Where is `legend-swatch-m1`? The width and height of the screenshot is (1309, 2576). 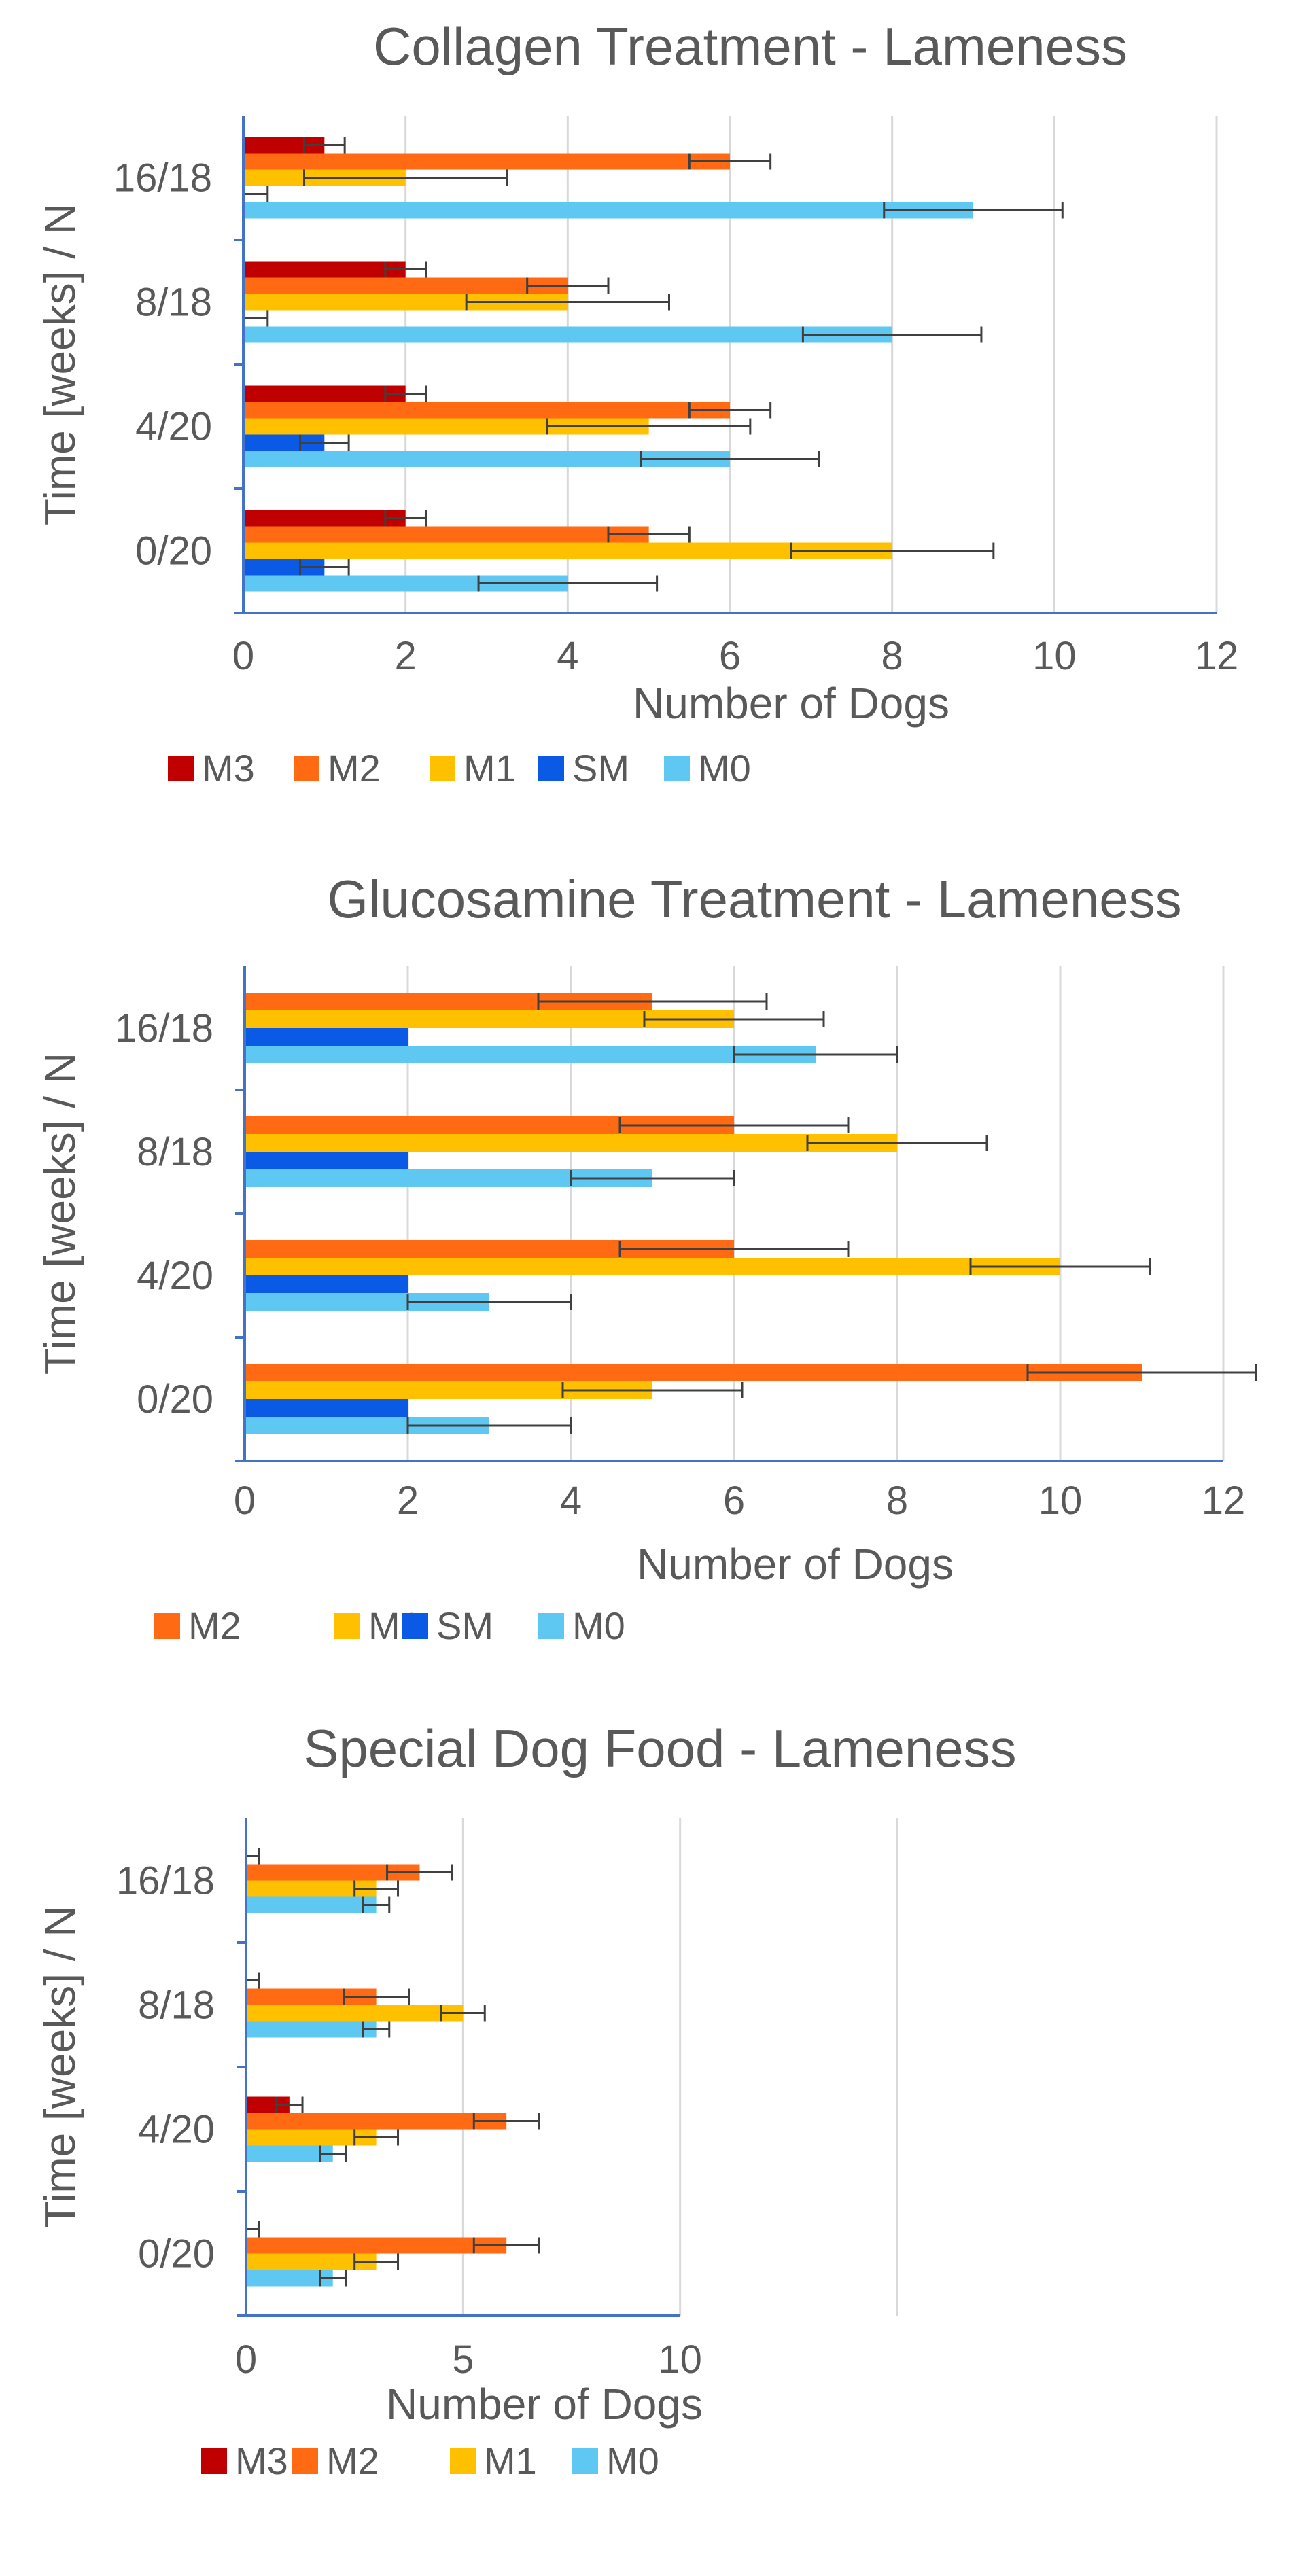 legend-swatch-m1 is located at coordinates (347, 1626).